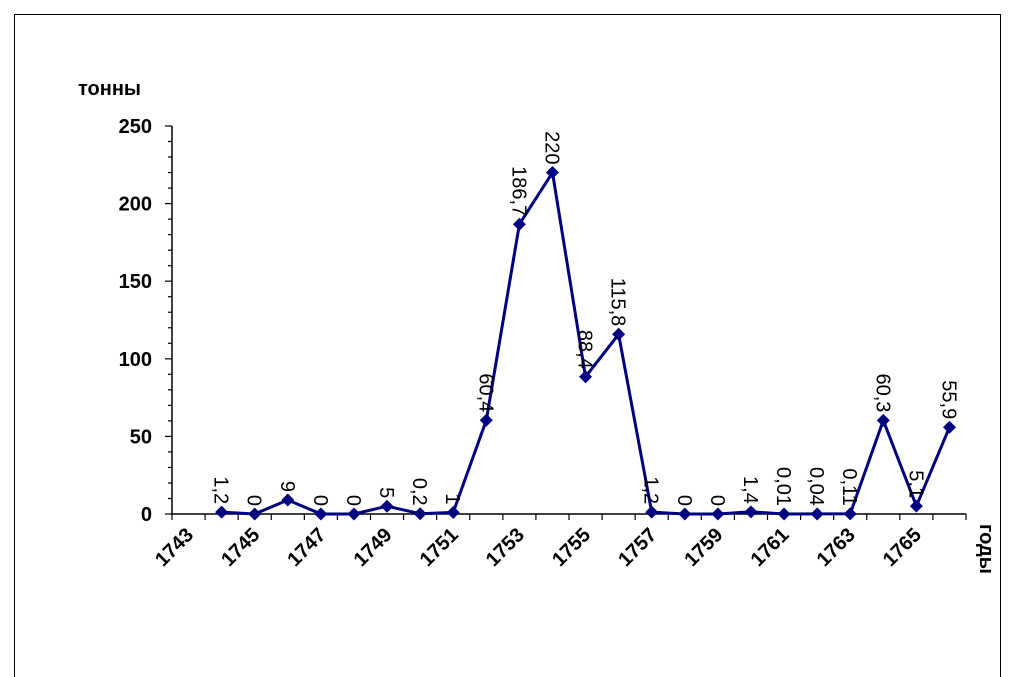  I want to click on x-tick-label: 1753, so click(505, 547).